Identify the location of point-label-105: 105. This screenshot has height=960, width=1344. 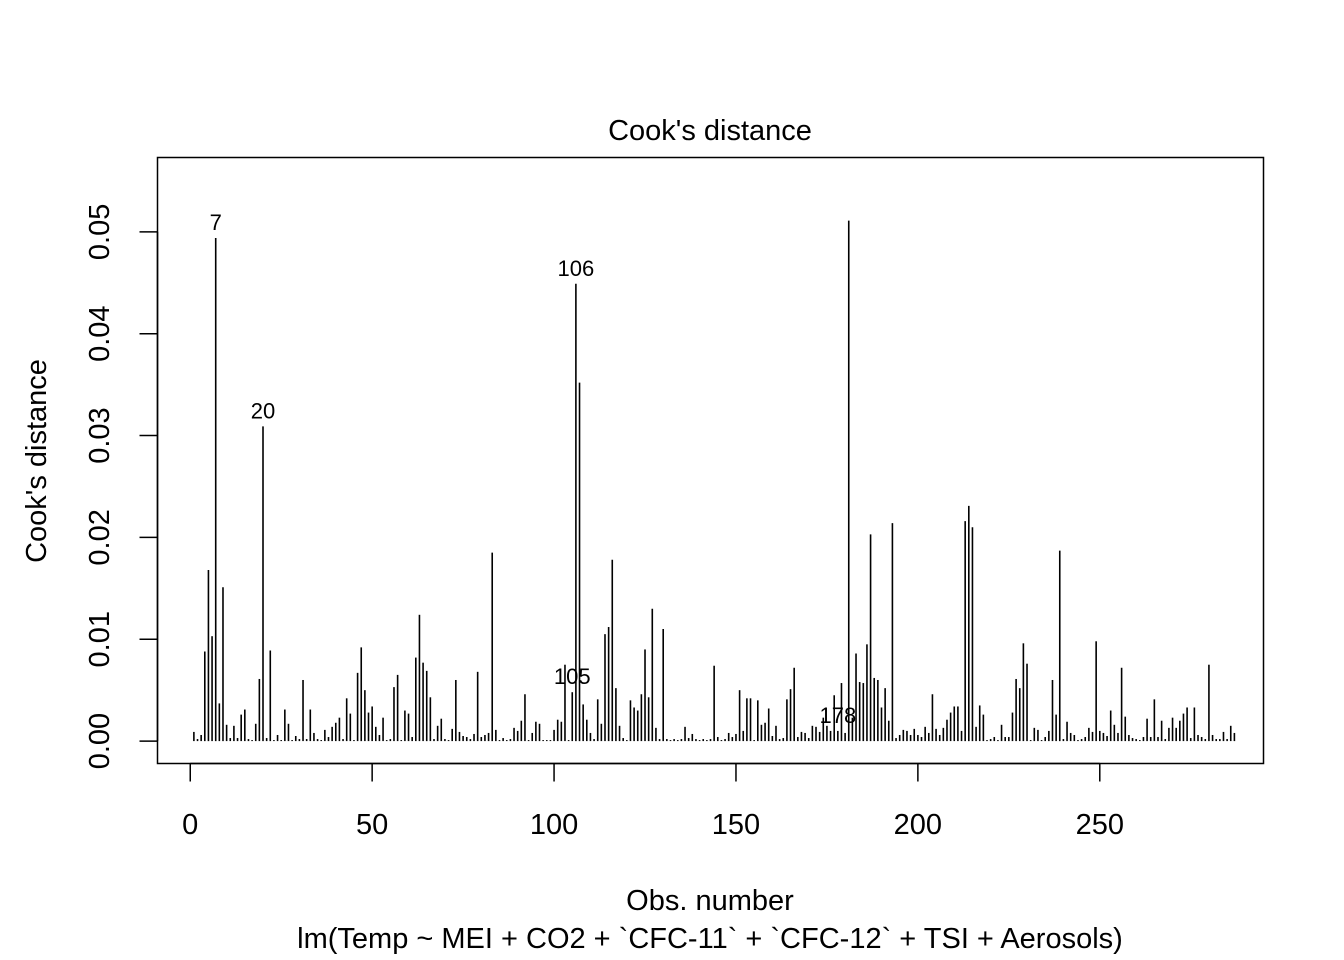
(572, 676).